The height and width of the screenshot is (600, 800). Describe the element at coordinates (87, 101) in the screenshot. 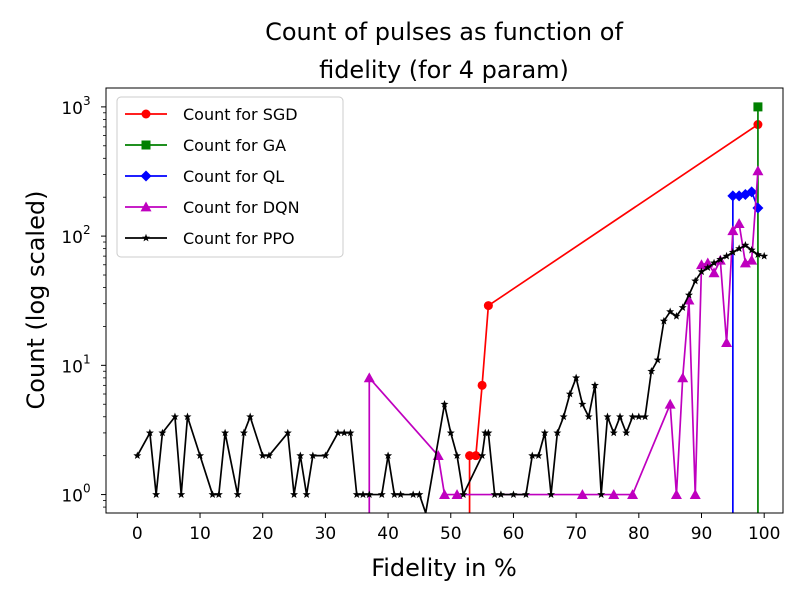

I see `y-tick-exponent: 3` at that location.